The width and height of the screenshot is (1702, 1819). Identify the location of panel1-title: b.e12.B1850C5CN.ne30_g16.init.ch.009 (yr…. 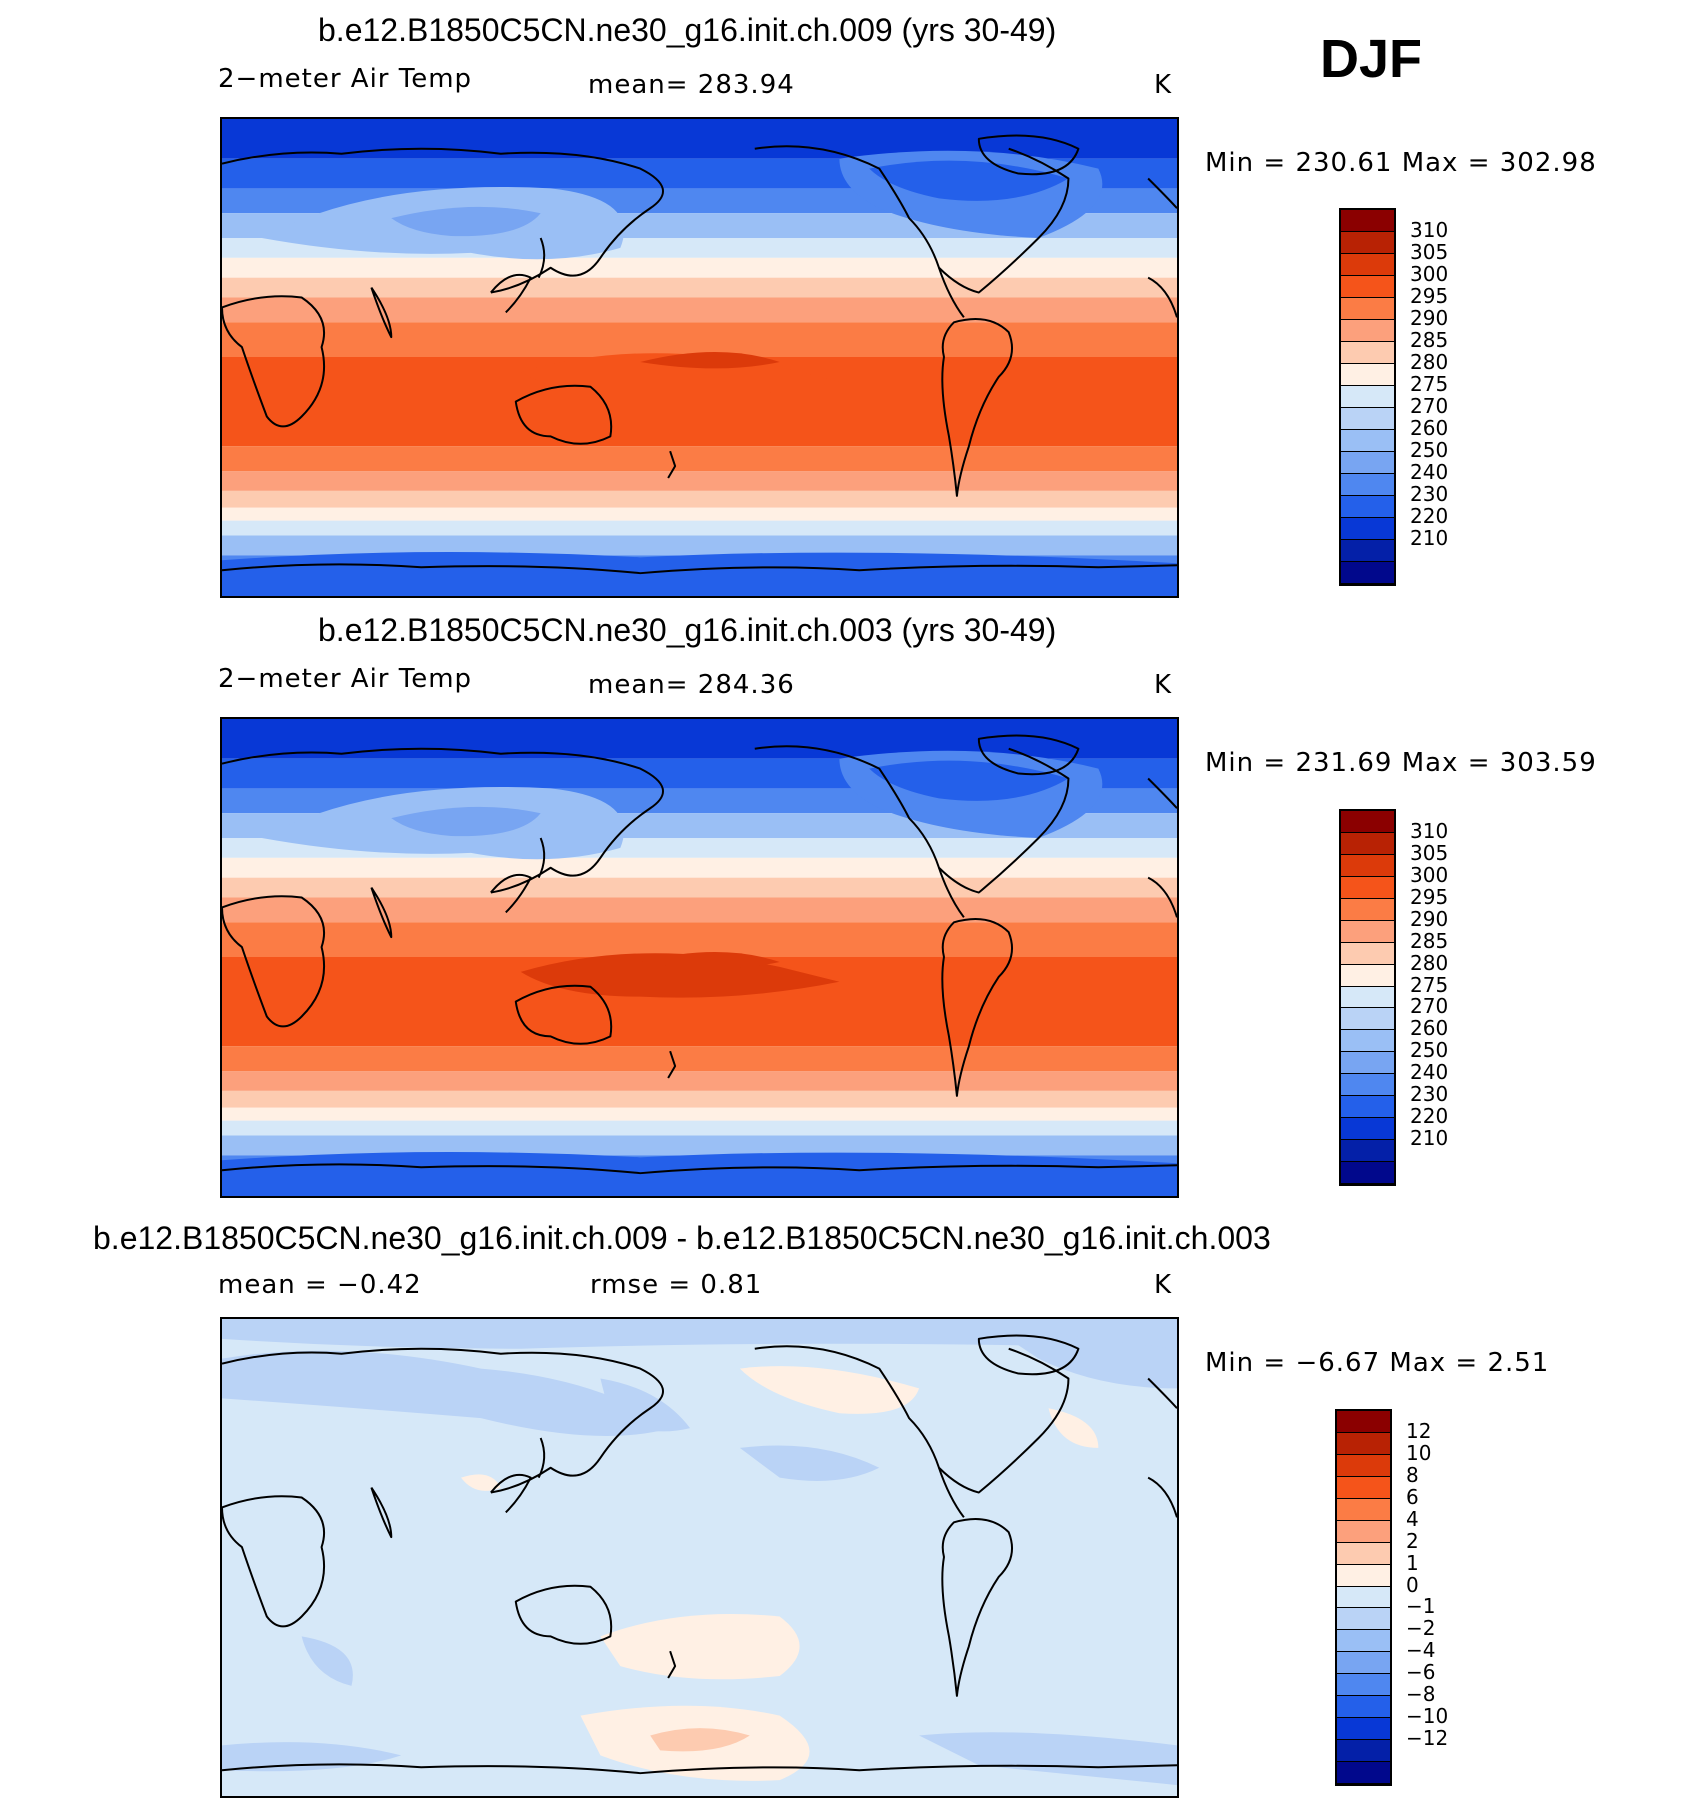
(687, 30).